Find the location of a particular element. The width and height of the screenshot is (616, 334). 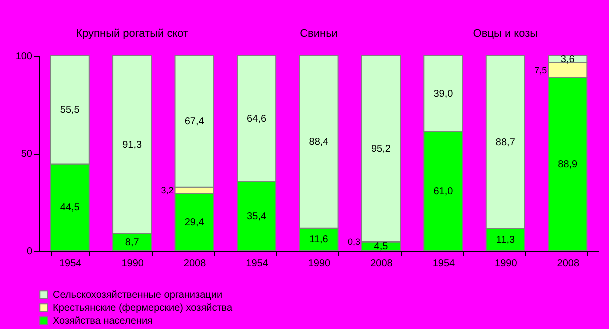

data-label: 64,6 is located at coordinates (257, 119).